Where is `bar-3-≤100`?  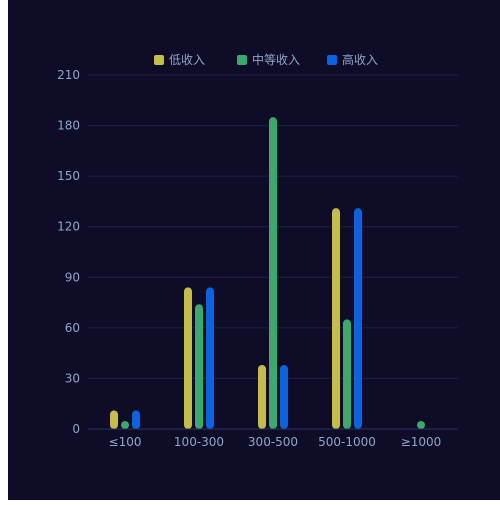
bar-3-≤100 is located at coordinates (136, 419).